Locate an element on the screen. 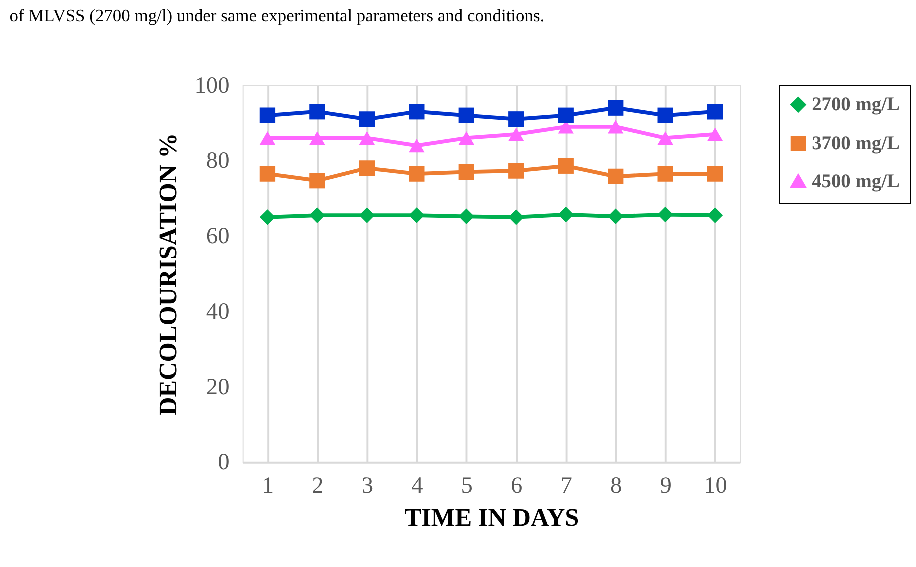 This screenshot has width=916, height=567. y-tick-label: 80 is located at coordinates (218, 161).